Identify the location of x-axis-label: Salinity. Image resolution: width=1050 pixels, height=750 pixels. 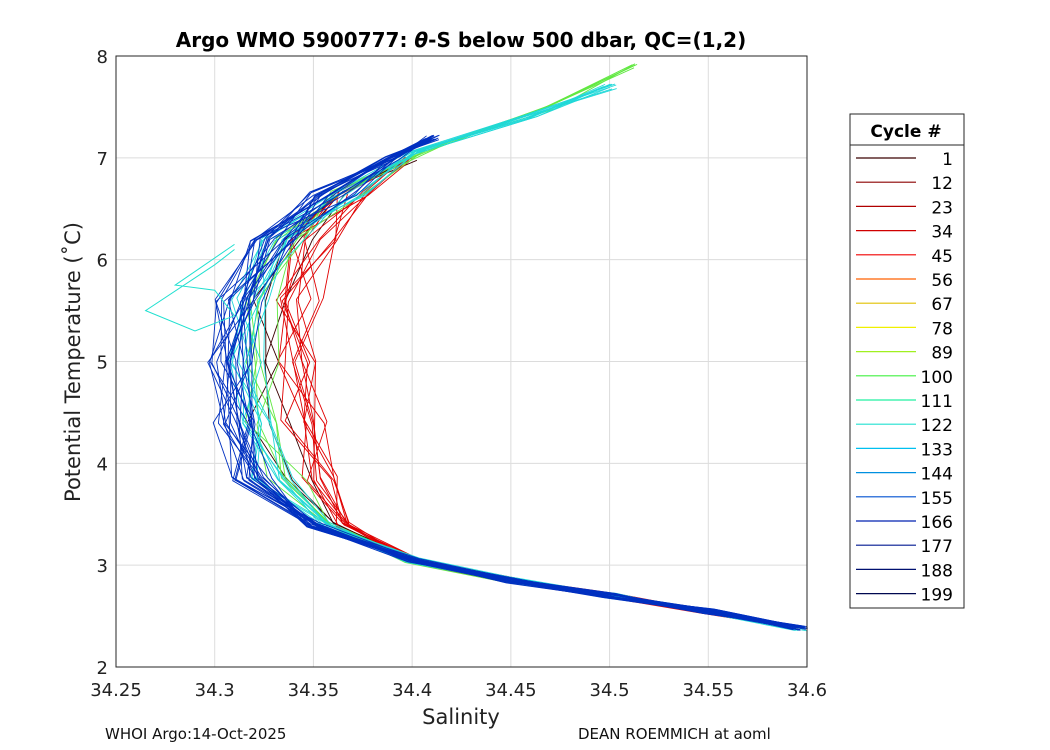
(461, 717).